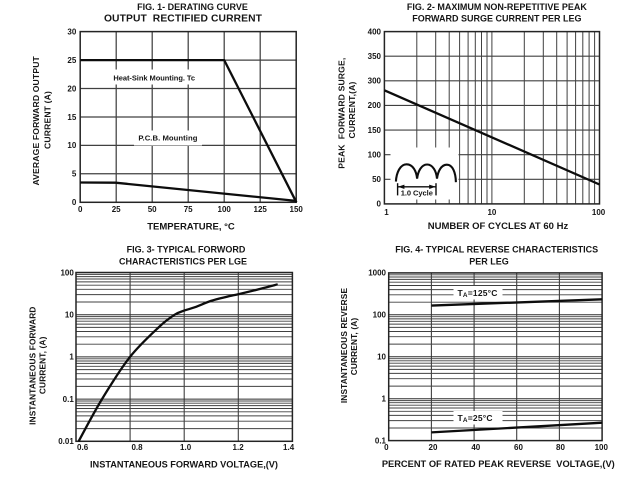 The height and width of the screenshot is (485, 643). What do you see at coordinates (183, 262) in the screenshot?
I see `svg-text: CHARACTERISTICS PER LGE` at bounding box center [183, 262].